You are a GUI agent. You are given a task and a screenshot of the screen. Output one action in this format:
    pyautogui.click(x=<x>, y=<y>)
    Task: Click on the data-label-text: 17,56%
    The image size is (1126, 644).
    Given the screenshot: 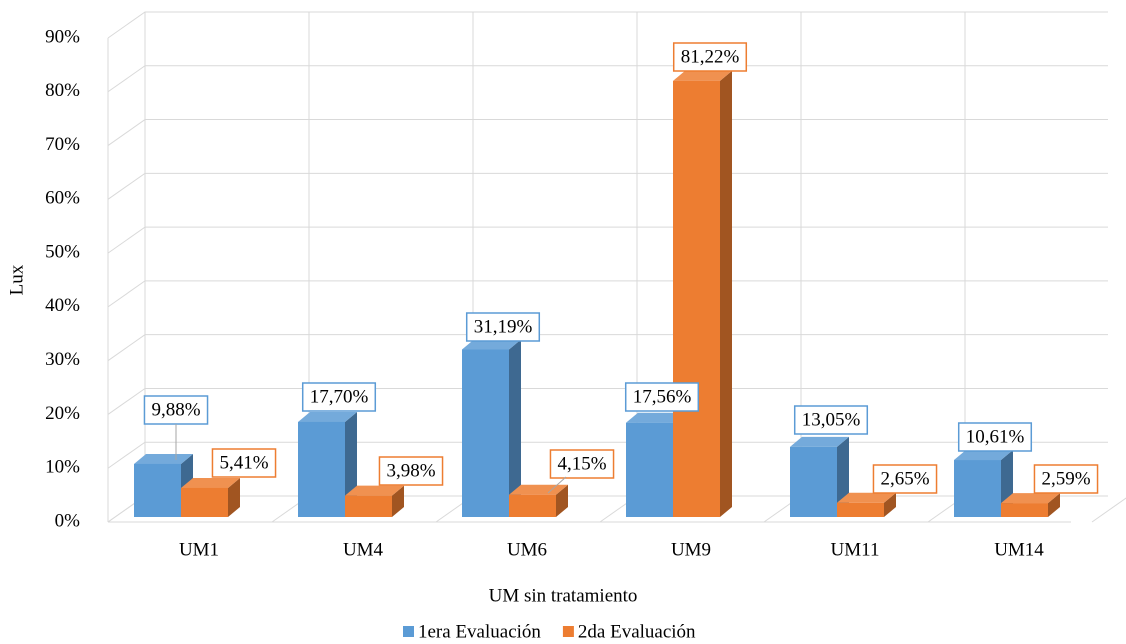 What is the action you would take?
    pyautogui.click(x=662, y=396)
    